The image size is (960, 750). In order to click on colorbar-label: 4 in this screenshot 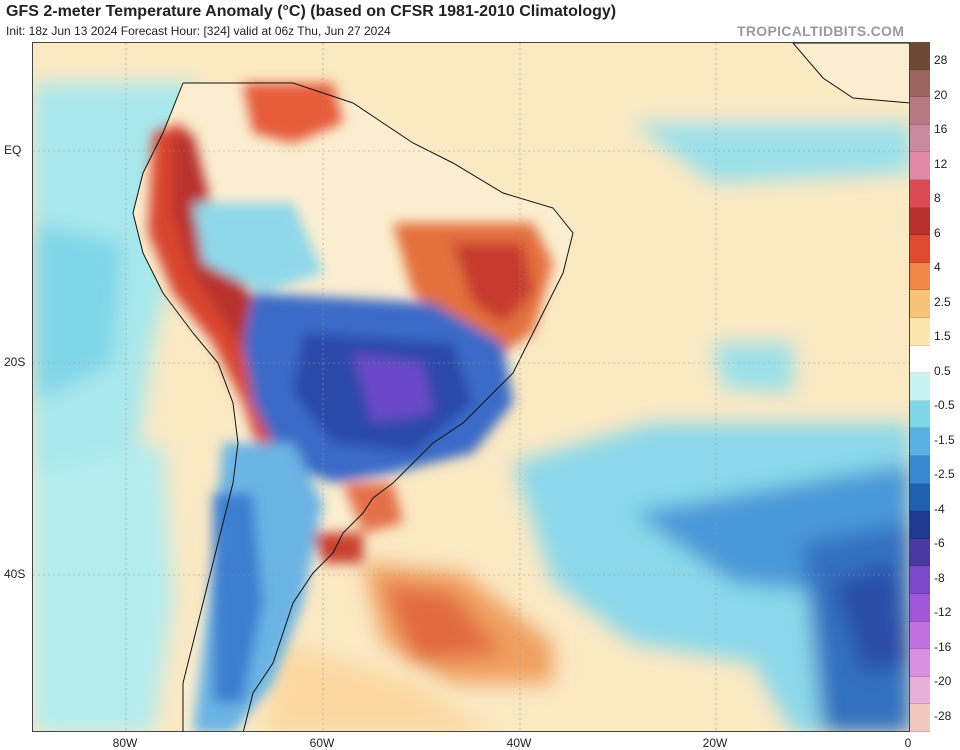, I will do `click(937, 267)`.